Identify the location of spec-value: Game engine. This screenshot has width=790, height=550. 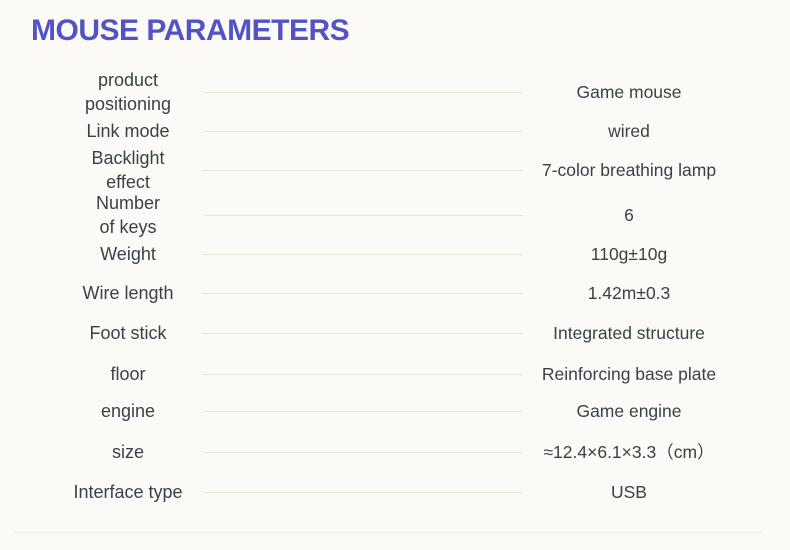
(629, 411).